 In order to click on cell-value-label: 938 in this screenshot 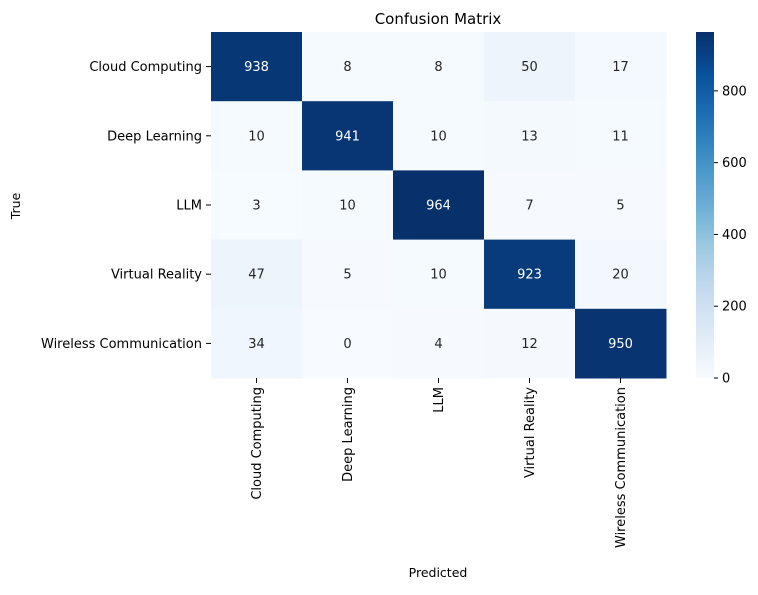, I will do `click(256, 67)`.